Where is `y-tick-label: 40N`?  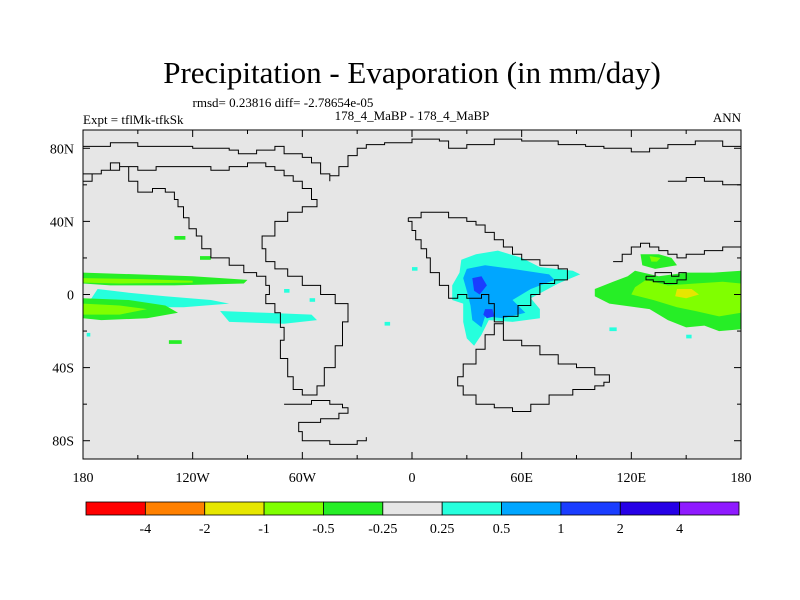
y-tick-label: 40N is located at coordinates (62, 222).